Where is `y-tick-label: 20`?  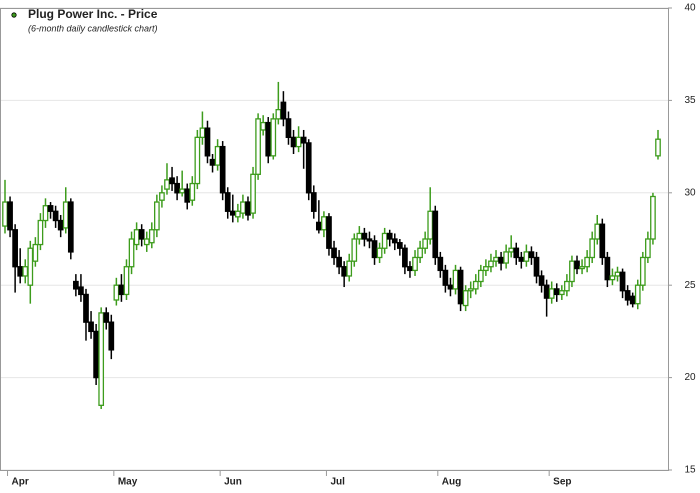 y-tick-label: 20 is located at coordinates (690, 377).